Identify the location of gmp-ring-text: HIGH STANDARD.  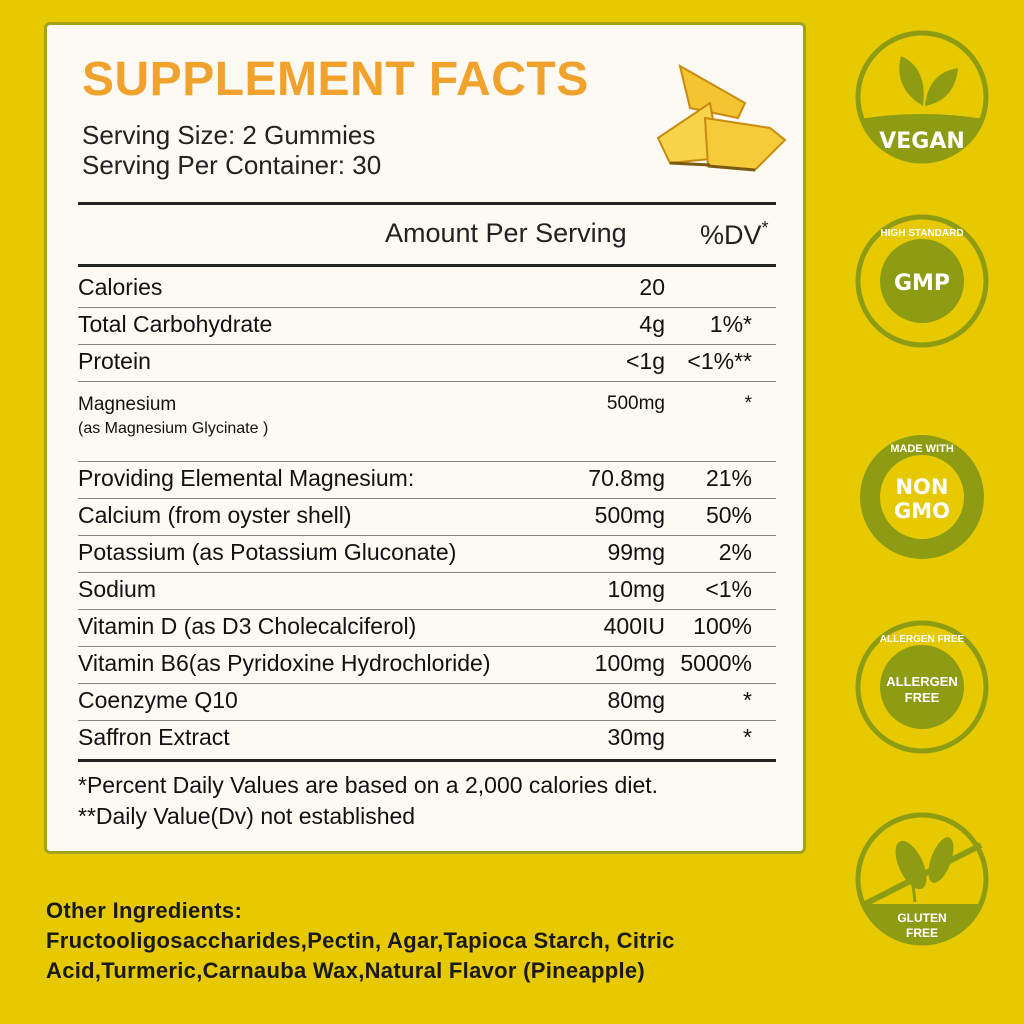
(921, 233).